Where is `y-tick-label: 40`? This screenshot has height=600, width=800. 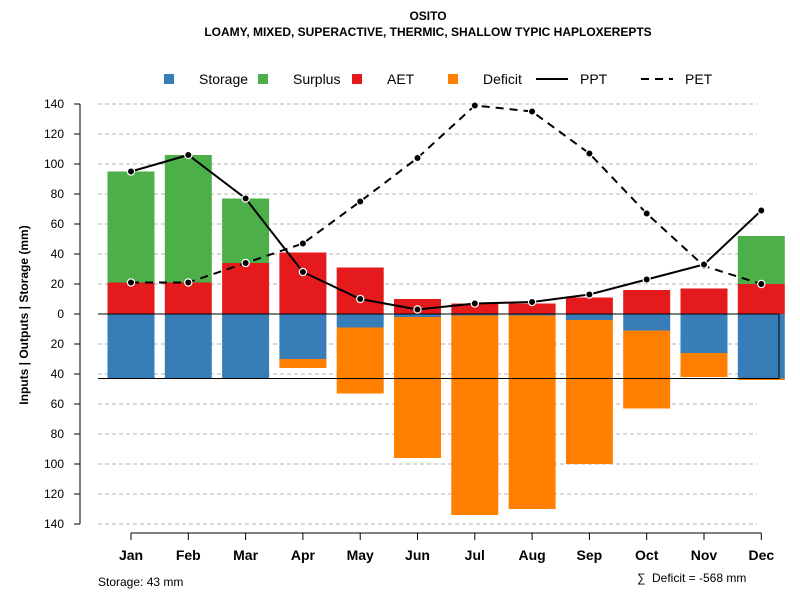 y-tick-label: 40 is located at coordinates (58, 254).